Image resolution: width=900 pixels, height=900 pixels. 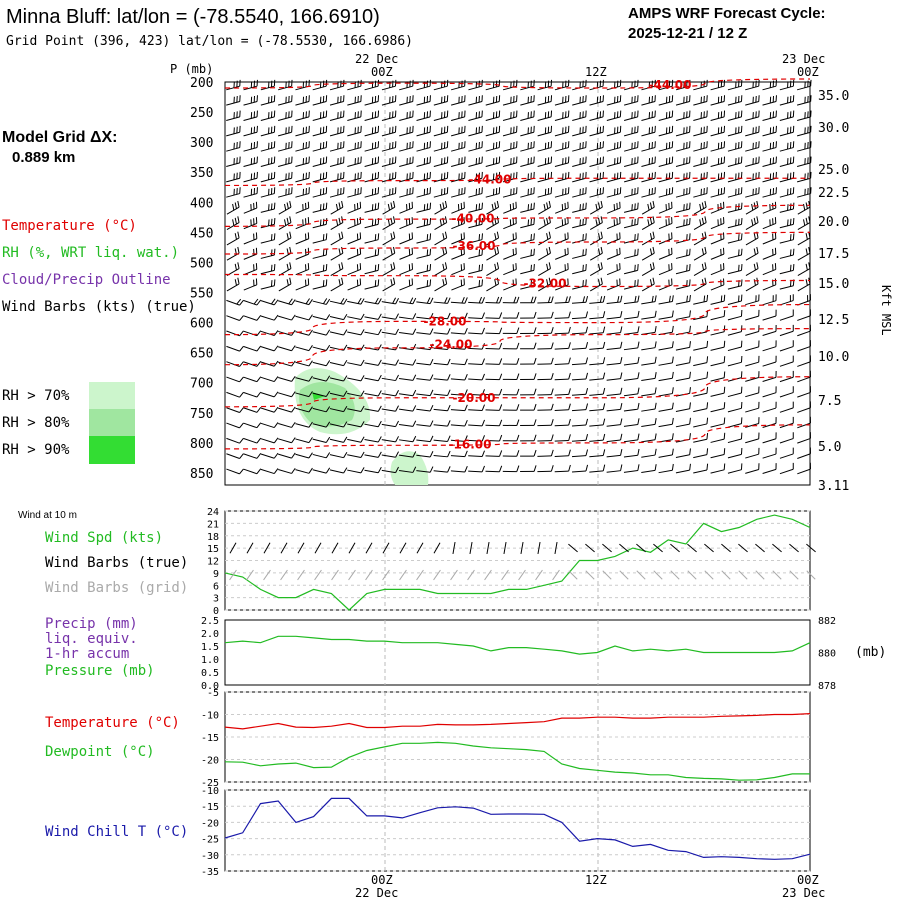 I want to click on surface-grid-wind-barb, so click(x=726, y=575).